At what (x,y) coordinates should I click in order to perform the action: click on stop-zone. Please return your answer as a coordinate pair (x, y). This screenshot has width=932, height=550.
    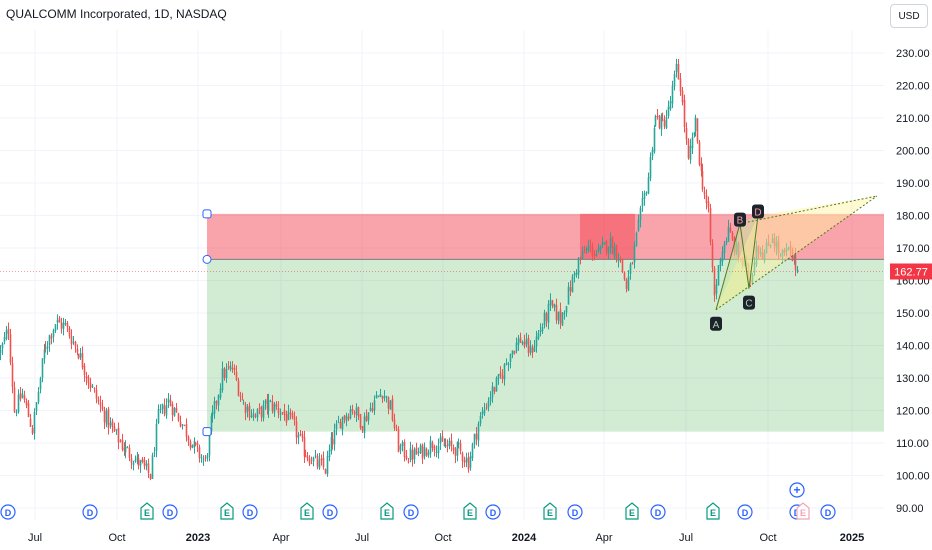
    Looking at the image, I should click on (545, 236).